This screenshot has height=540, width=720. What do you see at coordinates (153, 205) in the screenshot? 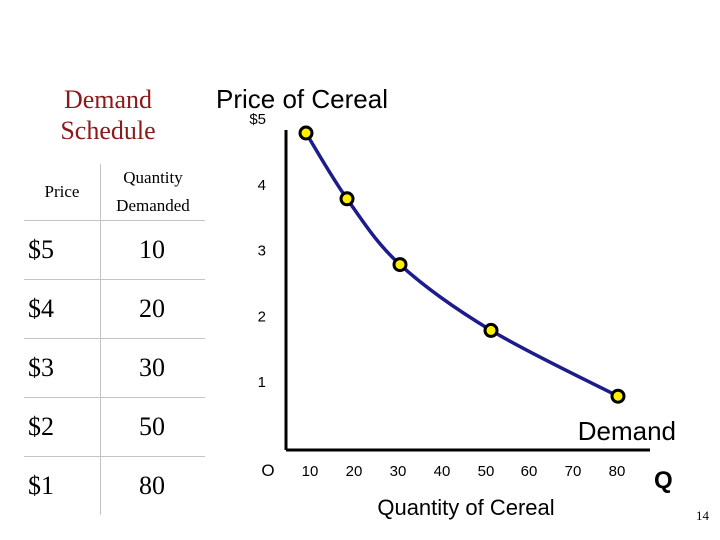
I see `quantity-header-line2: Demanded` at bounding box center [153, 205].